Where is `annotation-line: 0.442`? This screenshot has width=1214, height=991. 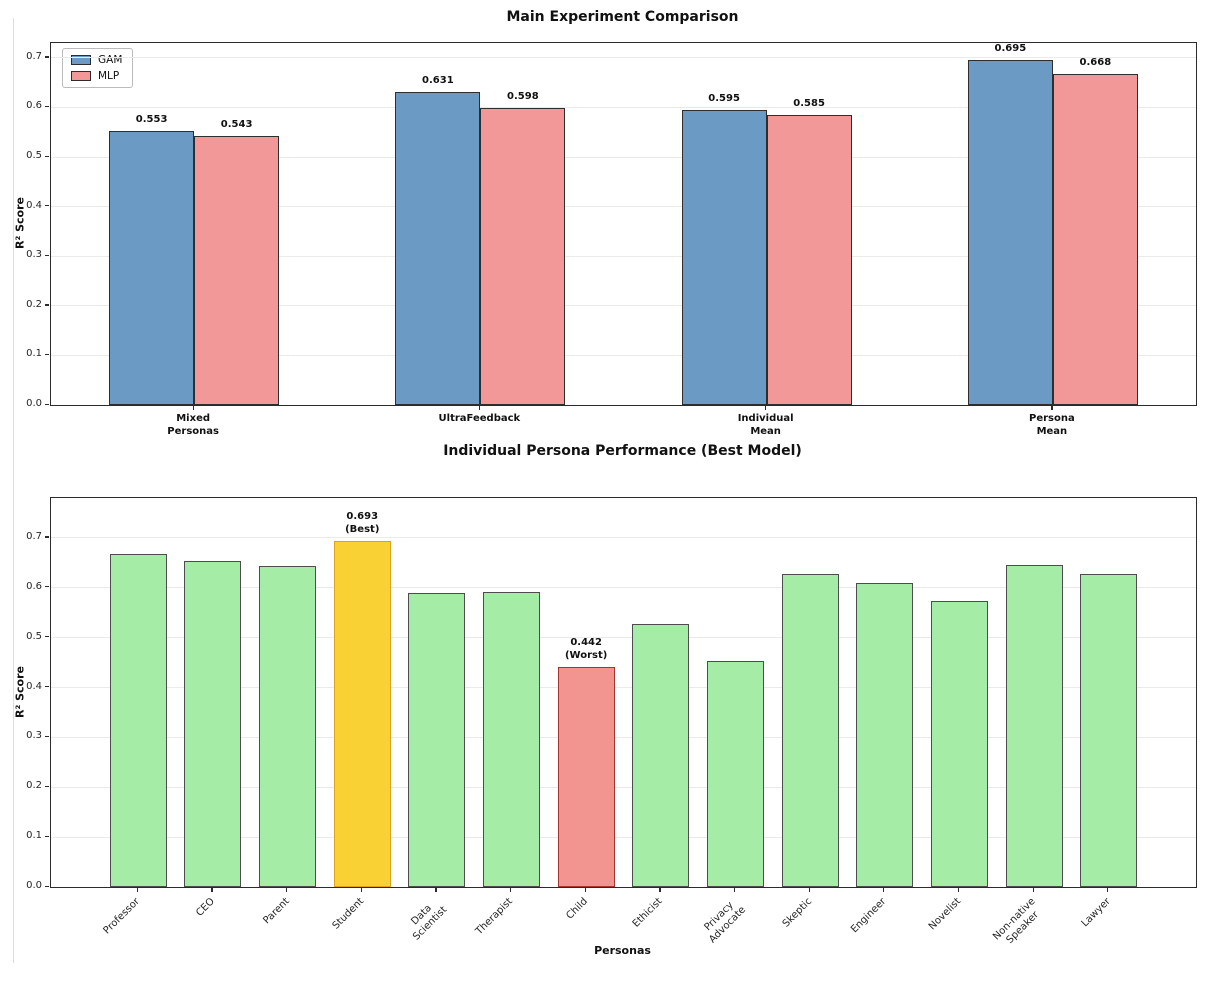 annotation-line: 0.442 is located at coordinates (586, 642).